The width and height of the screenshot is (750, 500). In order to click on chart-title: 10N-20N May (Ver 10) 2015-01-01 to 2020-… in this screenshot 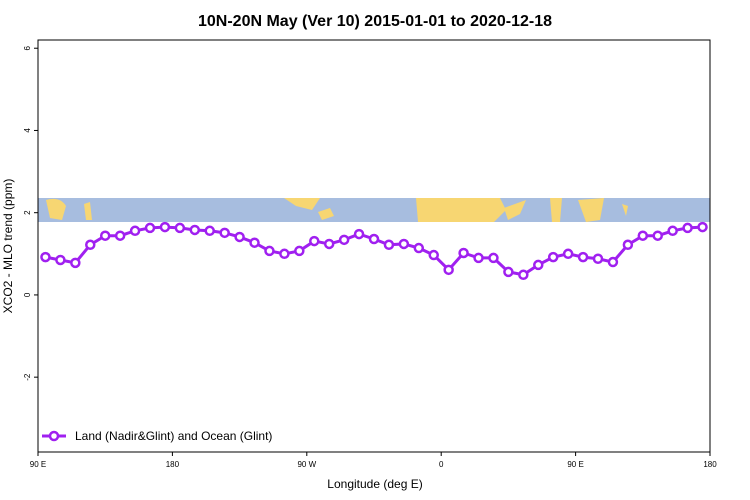, I will do `click(375, 21)`.